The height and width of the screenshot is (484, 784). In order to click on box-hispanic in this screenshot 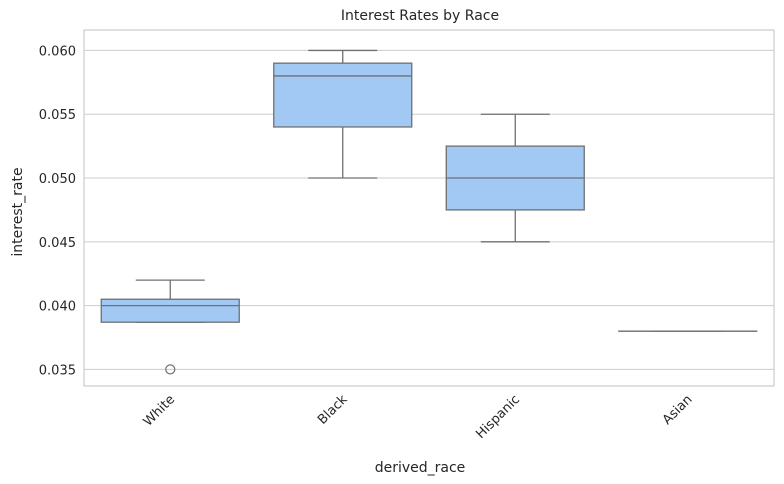, I will do `click(515, 178)`.